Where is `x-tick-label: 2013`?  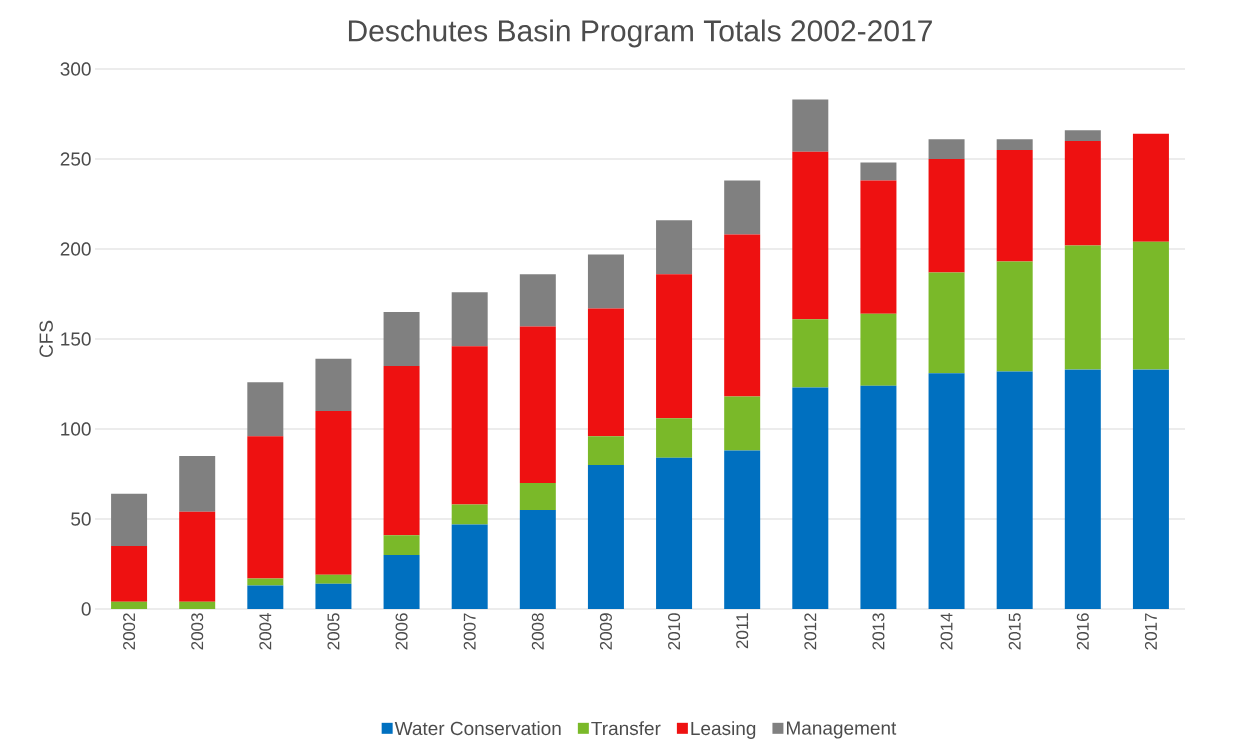 x-tick-label: 2013 is located at coordinates (878, 631).